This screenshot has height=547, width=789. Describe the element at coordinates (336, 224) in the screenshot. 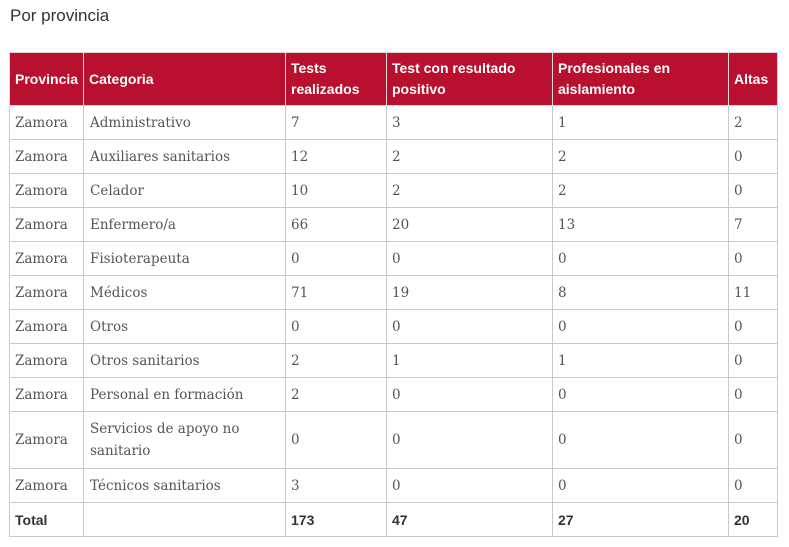

I see `cell-tests: 66` at that location.